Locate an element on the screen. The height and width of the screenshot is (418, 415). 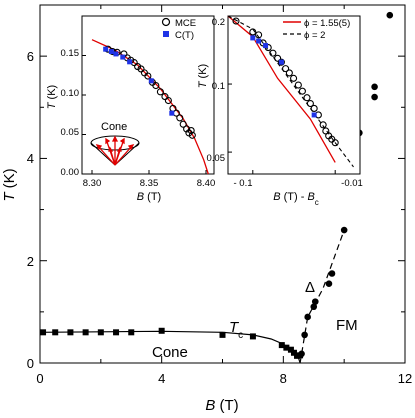
il-legend-ct-marker is located at coordinates (166, 34).